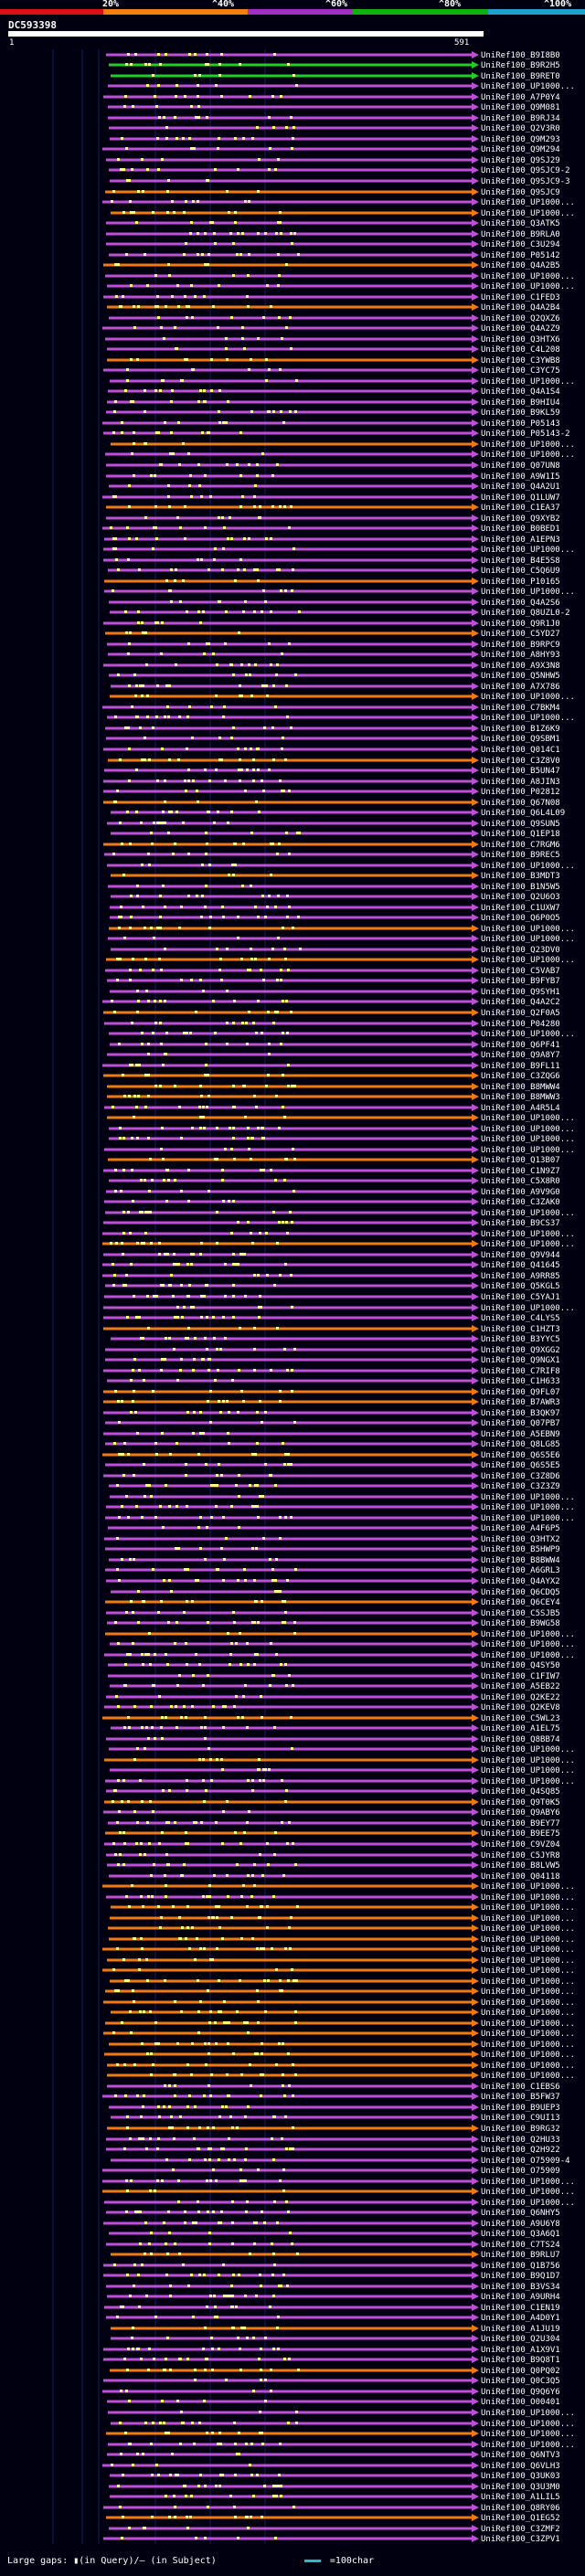 Image resolution: width=585 pixels, height=2576 pixels. Describe the element at coordinates (520, 160) in the screenshot. I see `hit-label: UniRef100_Q9SJ29` at that location.